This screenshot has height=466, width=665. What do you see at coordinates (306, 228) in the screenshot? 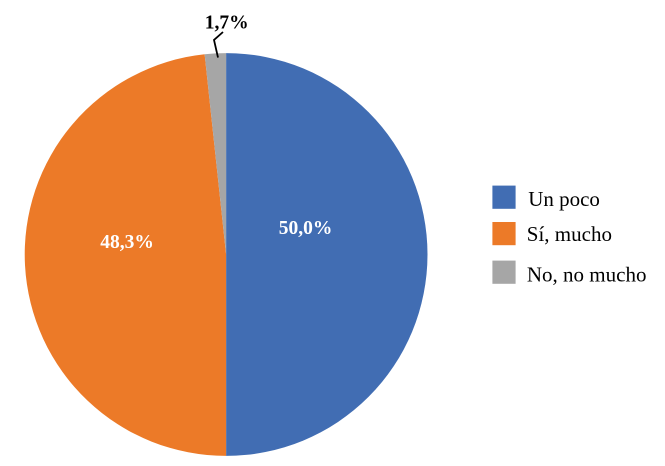
I see `svg-text: 50,0%` at bounding box center [306, 228].